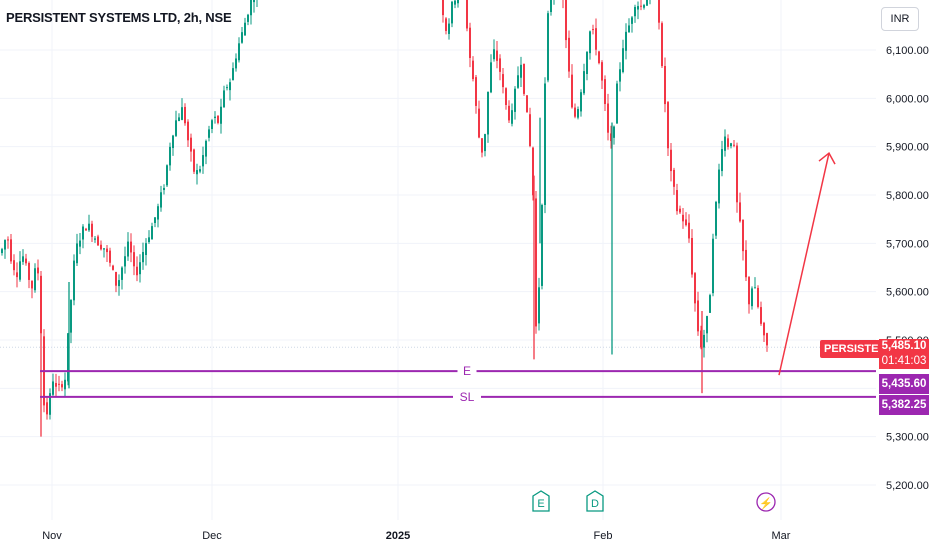  What do you see at coordinates (904, 384) in the screenshot?
I see `entry-price-label: 5,435.60` at bounding box center [904, 384].